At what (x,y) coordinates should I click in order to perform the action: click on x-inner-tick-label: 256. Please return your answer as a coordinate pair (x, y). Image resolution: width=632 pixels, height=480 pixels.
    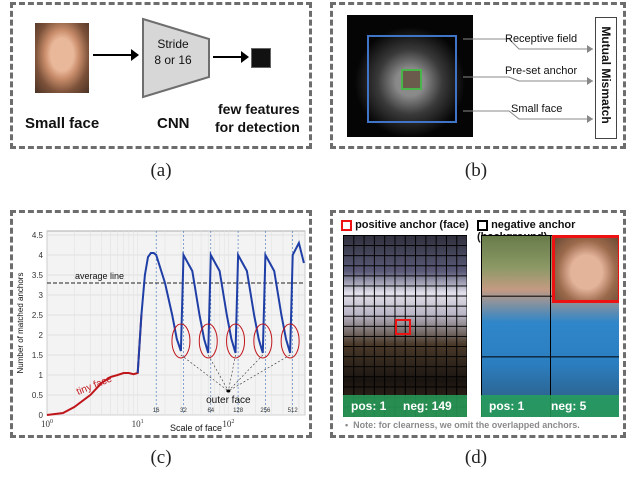
    Looking at the image, I should click on (265, 411).